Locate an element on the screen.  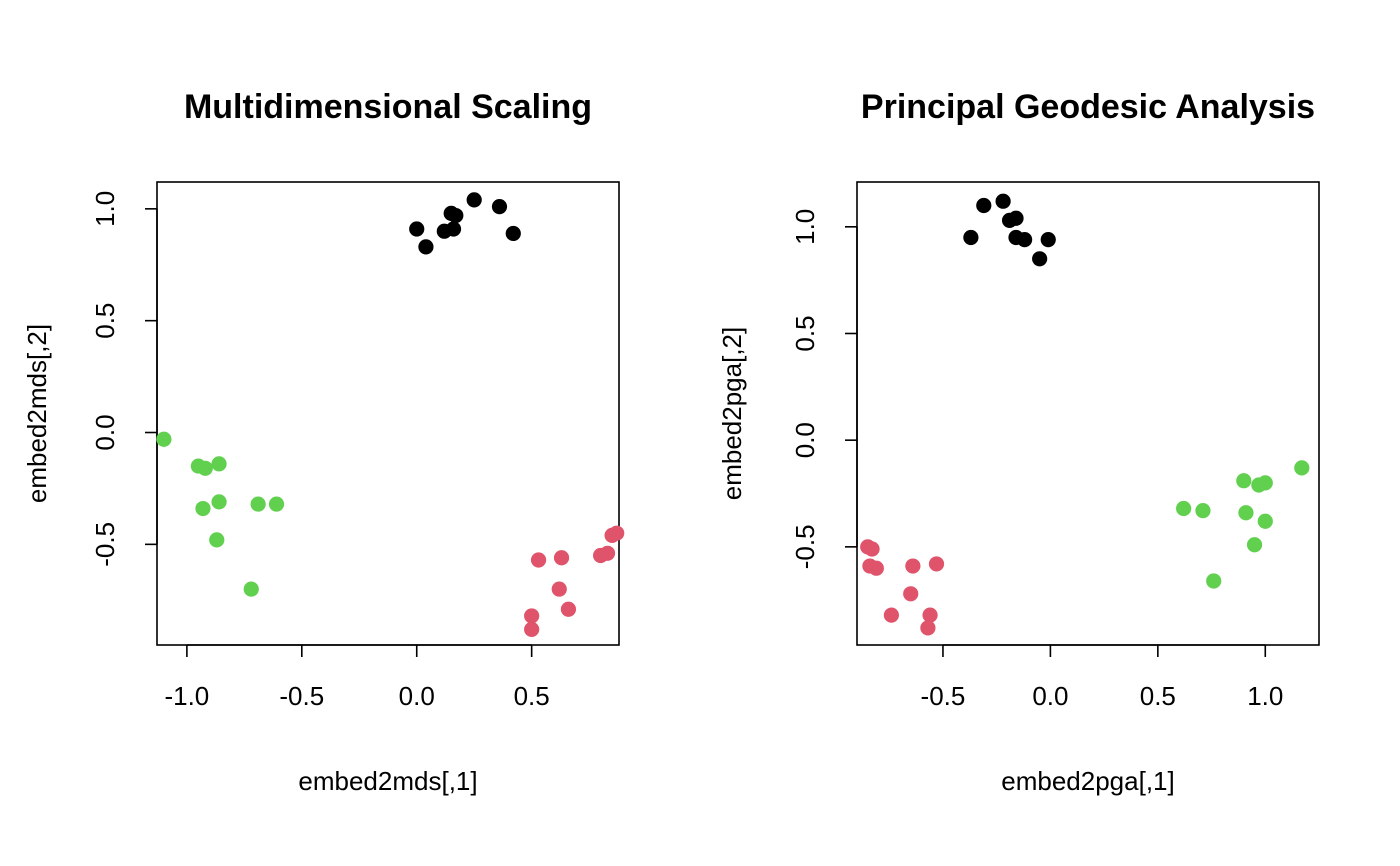
x-axis-label: embed2mds[,1] is located at coordinates (387, 781).